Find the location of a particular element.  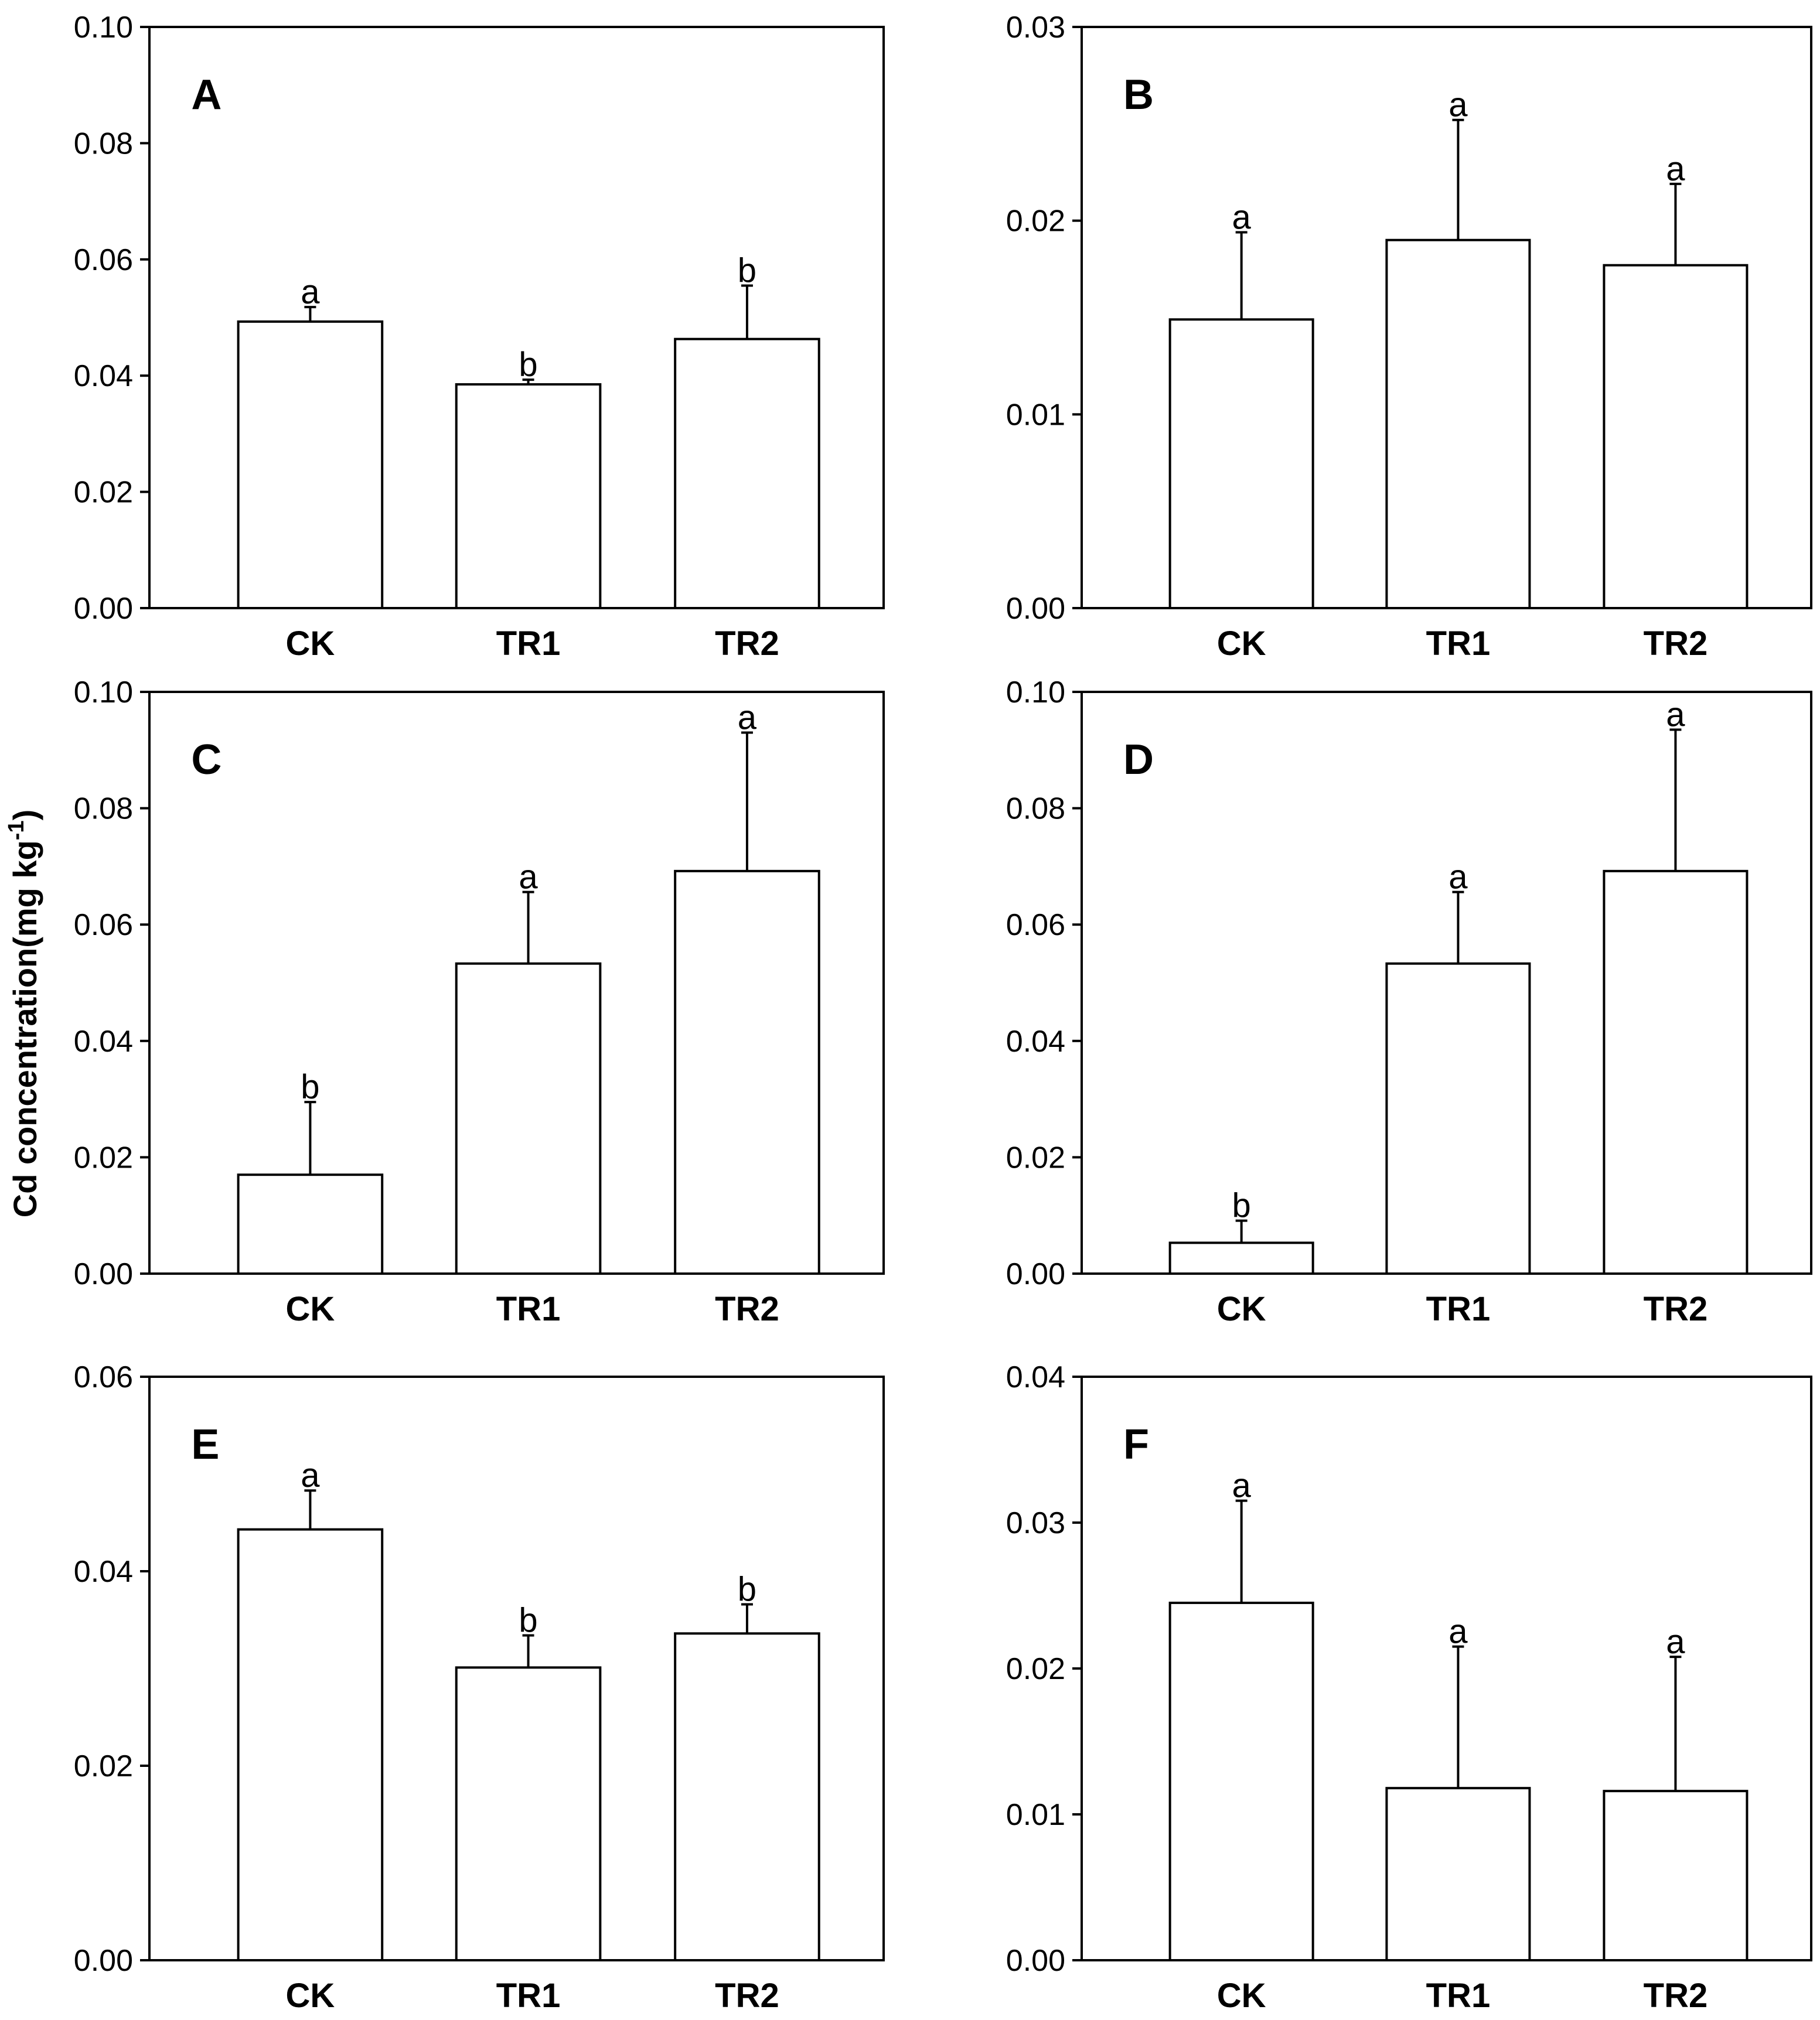

panel-letter: E is located at coordinates (205, 1444).